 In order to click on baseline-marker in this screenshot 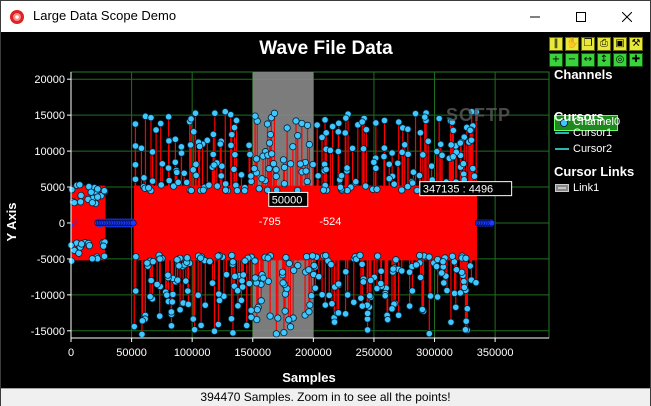, I will do `click(133, 223)`.